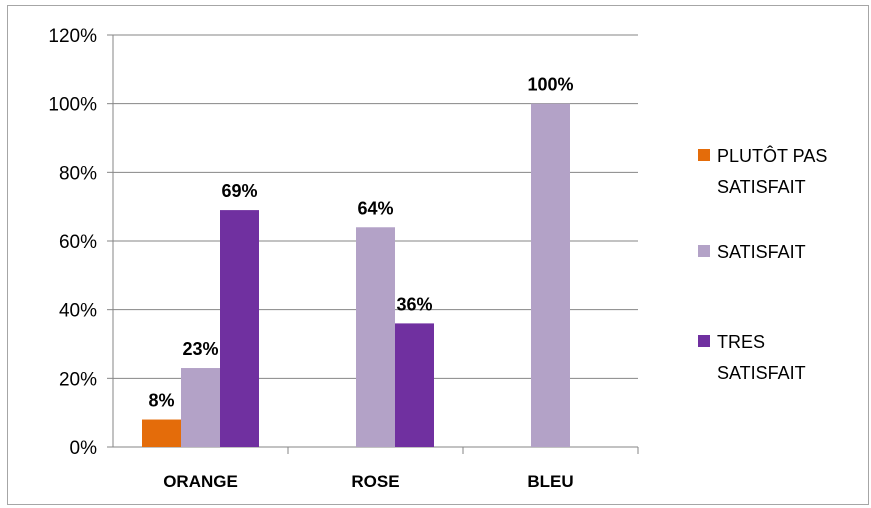  Describe the element at coordinates (72, 105) in the screenshot. I see `y-tick-label: 100%` at that location.